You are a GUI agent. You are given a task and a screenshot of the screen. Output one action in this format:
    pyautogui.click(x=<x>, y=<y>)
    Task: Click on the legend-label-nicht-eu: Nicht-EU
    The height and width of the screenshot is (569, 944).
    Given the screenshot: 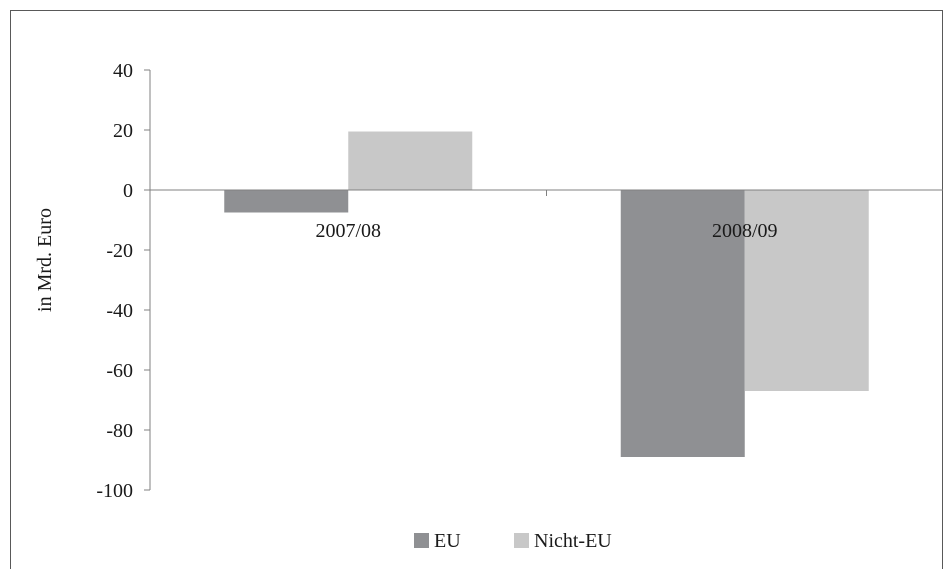 What is the action you would take?
    pyautogui.click(x=573, y=541)
    